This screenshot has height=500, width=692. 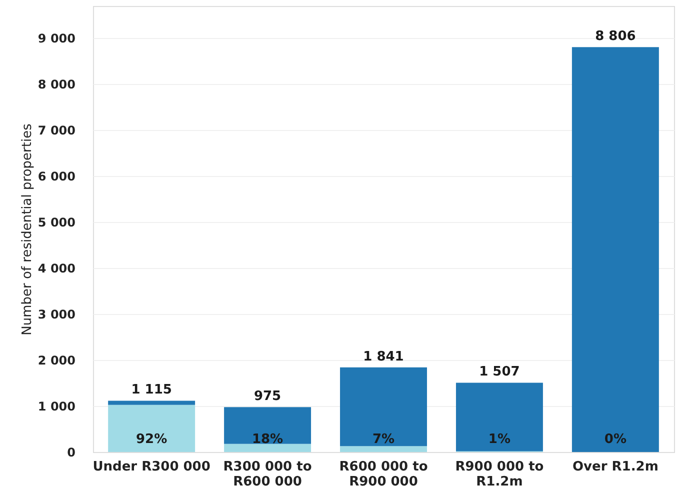 What do you see at coordinates (383, 356) in the screenshot?
I see `total-label: 1 841` at bounding box center [383, 356].